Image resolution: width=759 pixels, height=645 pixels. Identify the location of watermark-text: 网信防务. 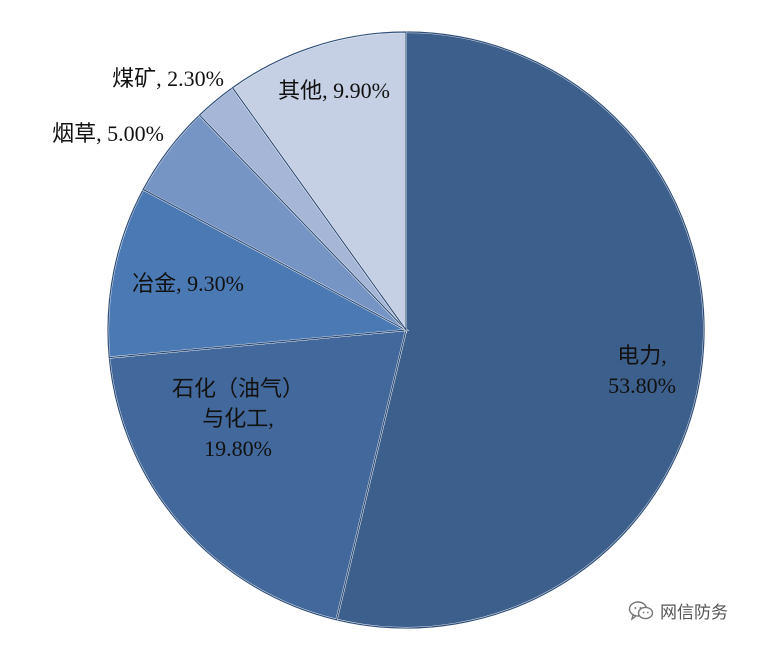
(694, 613).